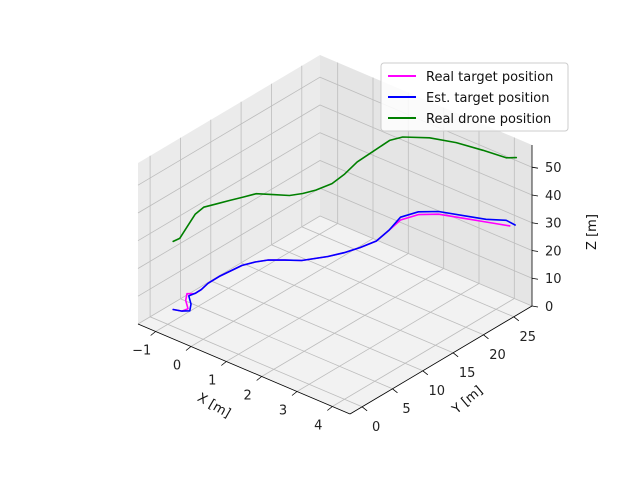 This screenshot has width=640, height=480. Describe the element at coordinates (213, 406) in the screenshot. I see `x-axis-label: X [m]` at that location.